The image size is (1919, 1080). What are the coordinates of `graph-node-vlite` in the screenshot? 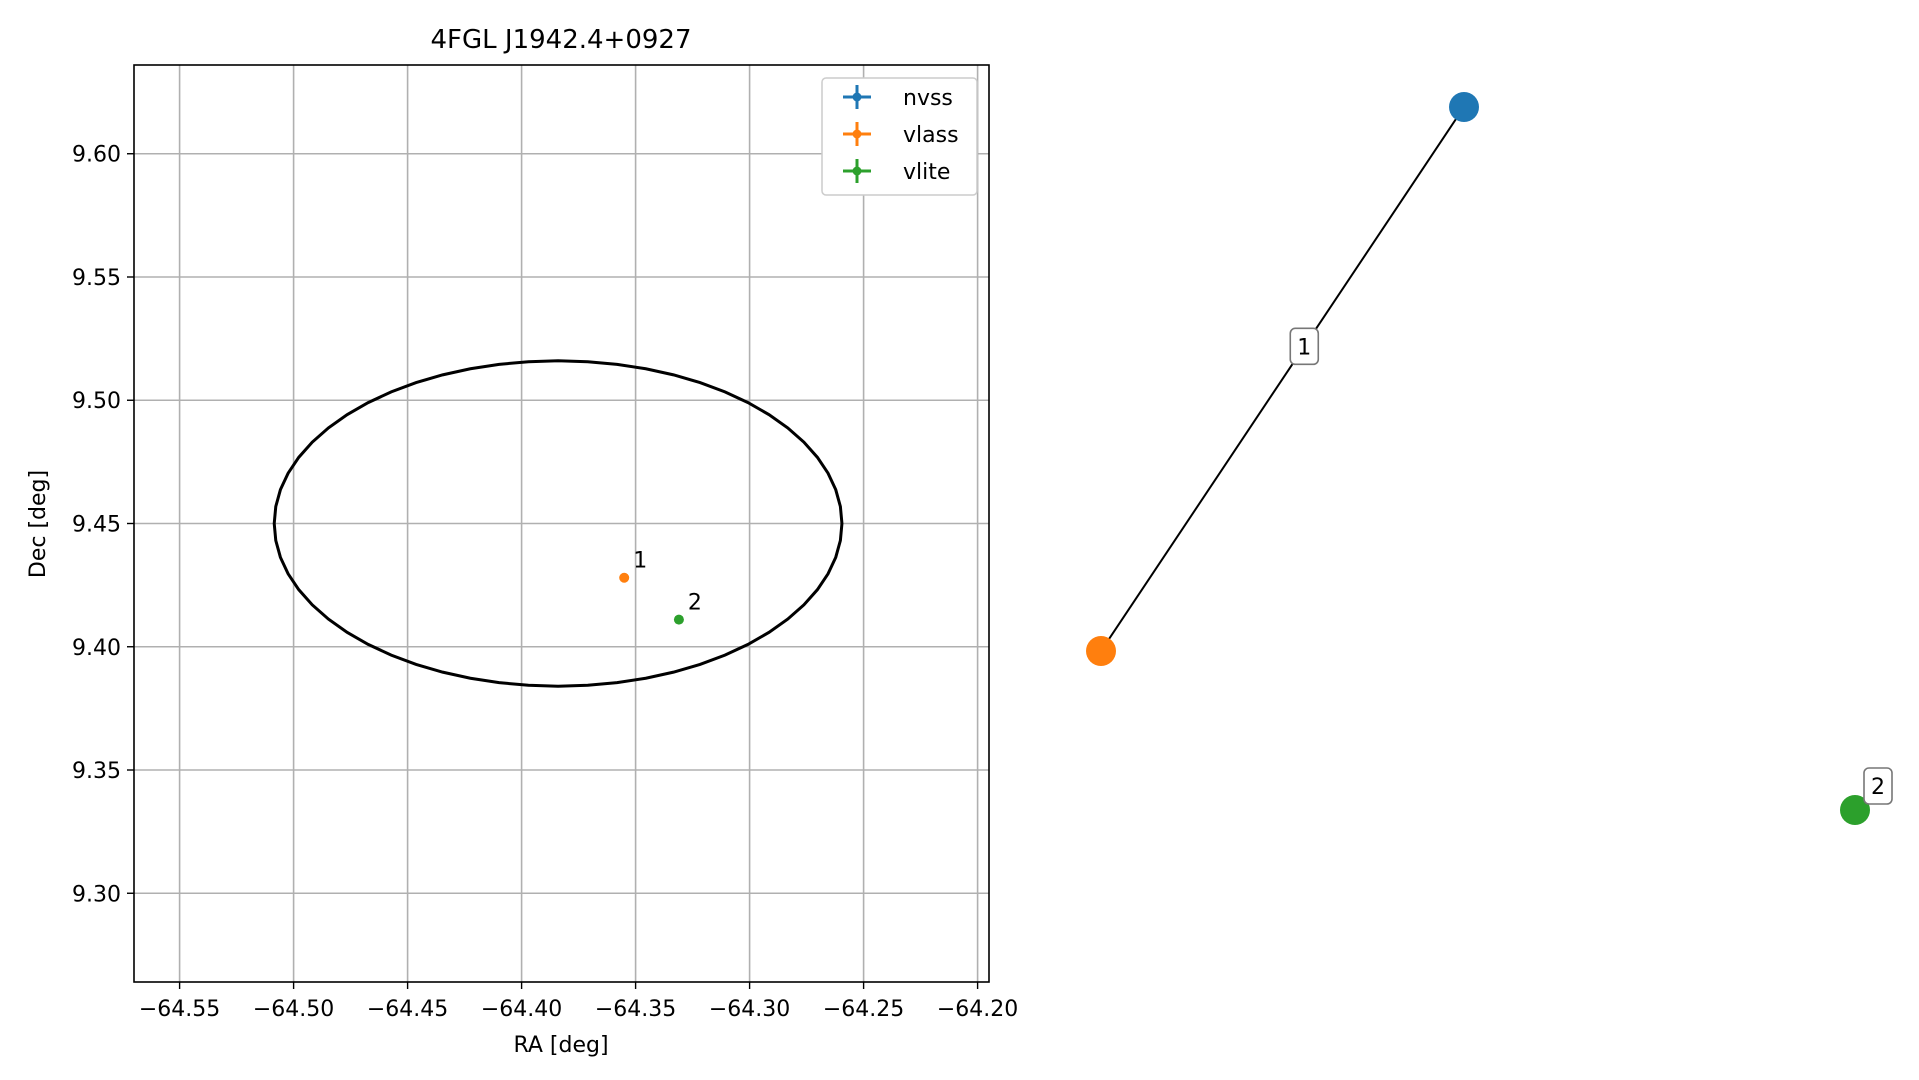 It's located at (1855, 810).